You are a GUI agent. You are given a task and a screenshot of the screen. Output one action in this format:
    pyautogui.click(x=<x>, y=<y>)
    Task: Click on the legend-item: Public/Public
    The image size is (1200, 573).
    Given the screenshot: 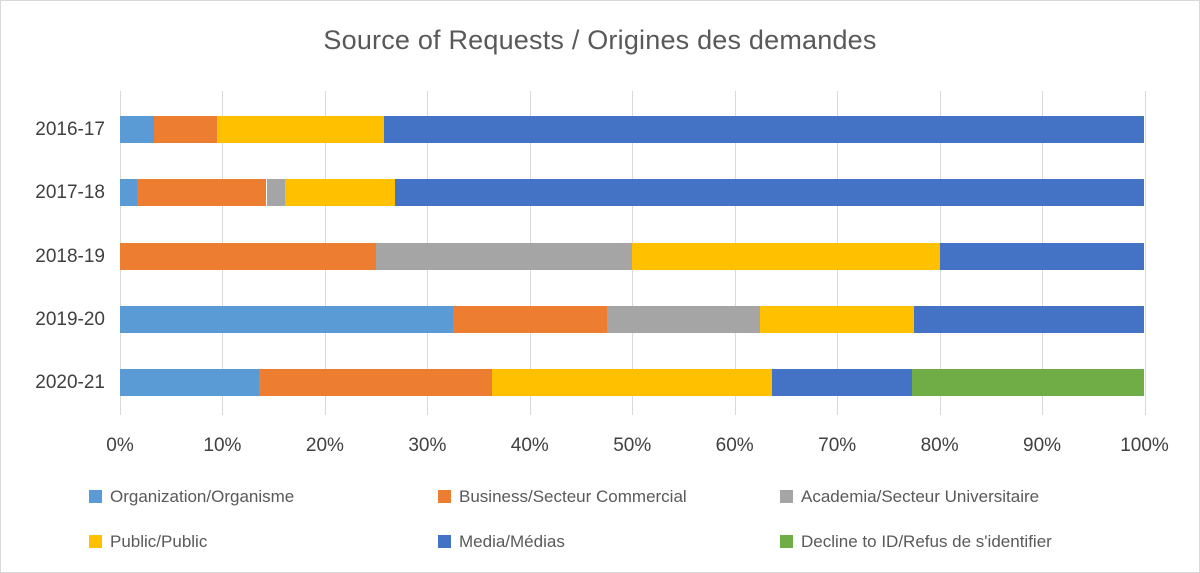 What is the action you would take?
    pyautogui.click(x=148, y=542)
    